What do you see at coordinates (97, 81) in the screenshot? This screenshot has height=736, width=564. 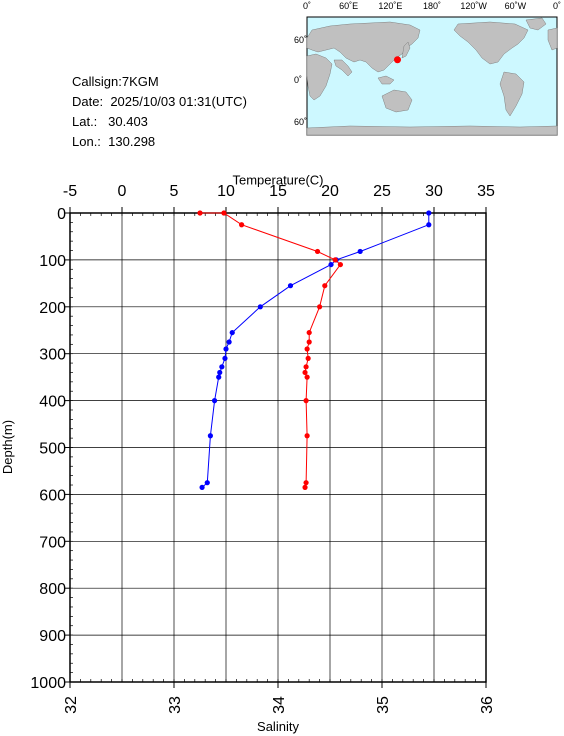 I see `callsign-label: Callsign:` at bounding box center [97, 81].